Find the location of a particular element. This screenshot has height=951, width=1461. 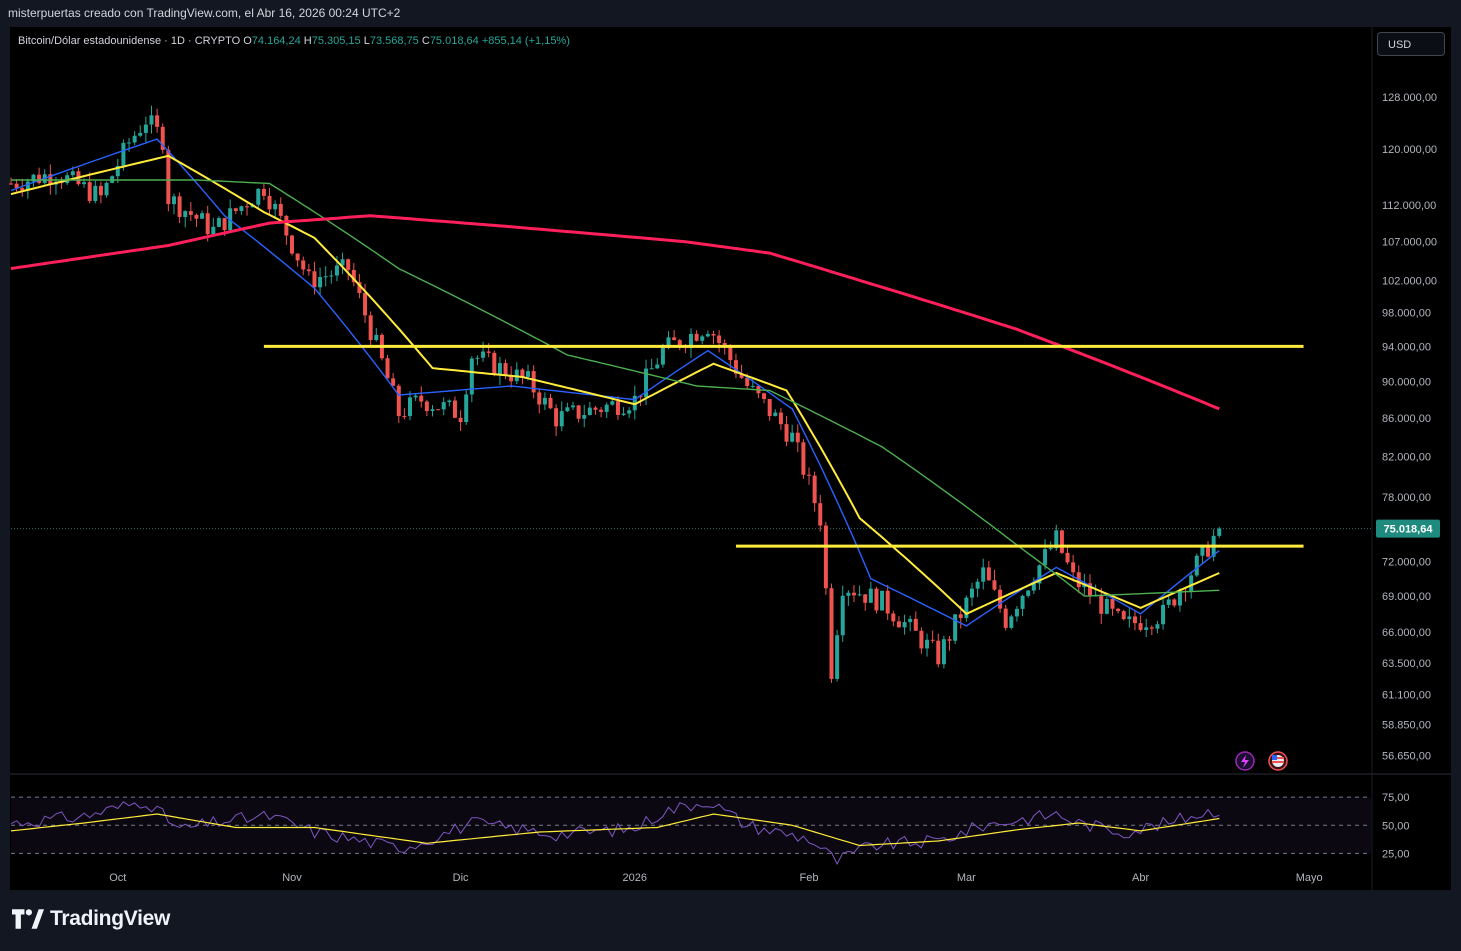

price-tick-label: 94.000,00 is located at coordinates (1406, 347).